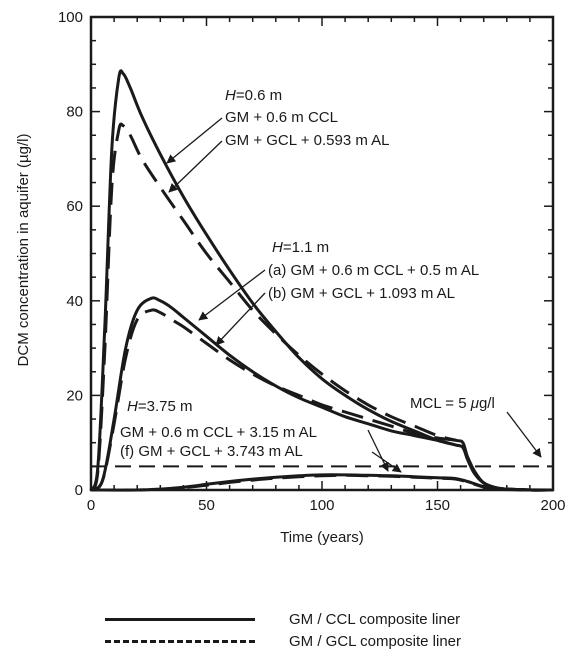 This screenshot has width=576, height=662. I want to click on x-tick-label: 0, so click(91, 505).